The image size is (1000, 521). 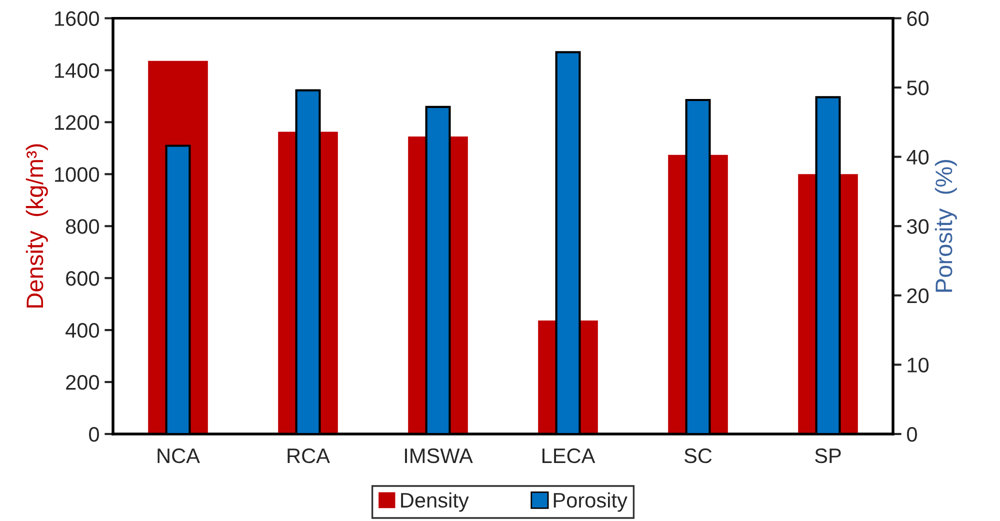 I want to click on y-tick-label: 0, so click(x=94, y=434).